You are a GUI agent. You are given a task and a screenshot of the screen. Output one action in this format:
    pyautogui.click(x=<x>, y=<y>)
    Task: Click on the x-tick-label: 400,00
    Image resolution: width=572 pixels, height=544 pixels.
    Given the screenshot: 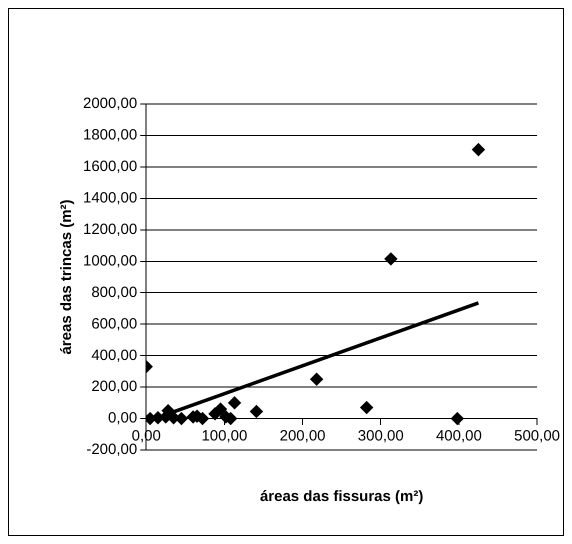 What is the action you would take?
    pyautogui.click(x=459, y=436)
    